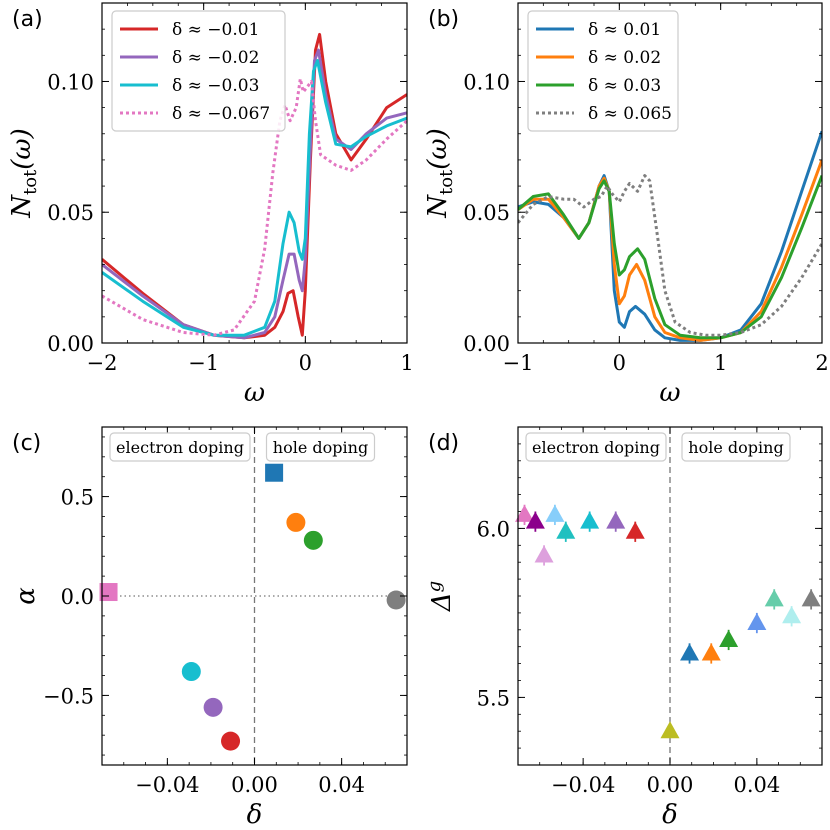 This screenshot has width=830, height=830. What do you see at coordinates (77, 498) in the screenshot?
I see `y-tick-label: 0.5` at bounding box center [77, 498].